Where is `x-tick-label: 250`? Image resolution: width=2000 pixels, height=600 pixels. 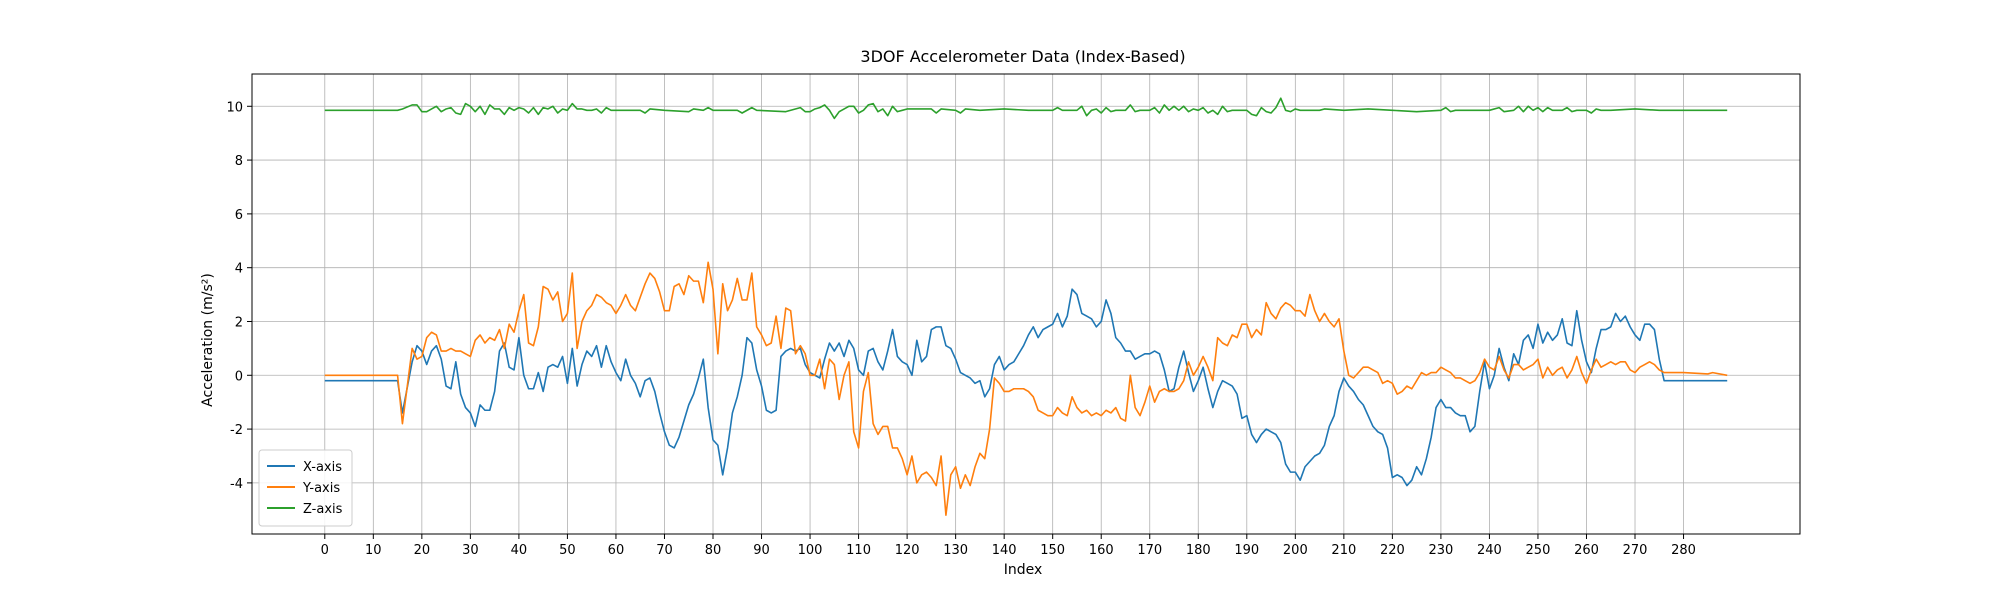
x-tick-label: 250 is located at coordinates (1538, 550).